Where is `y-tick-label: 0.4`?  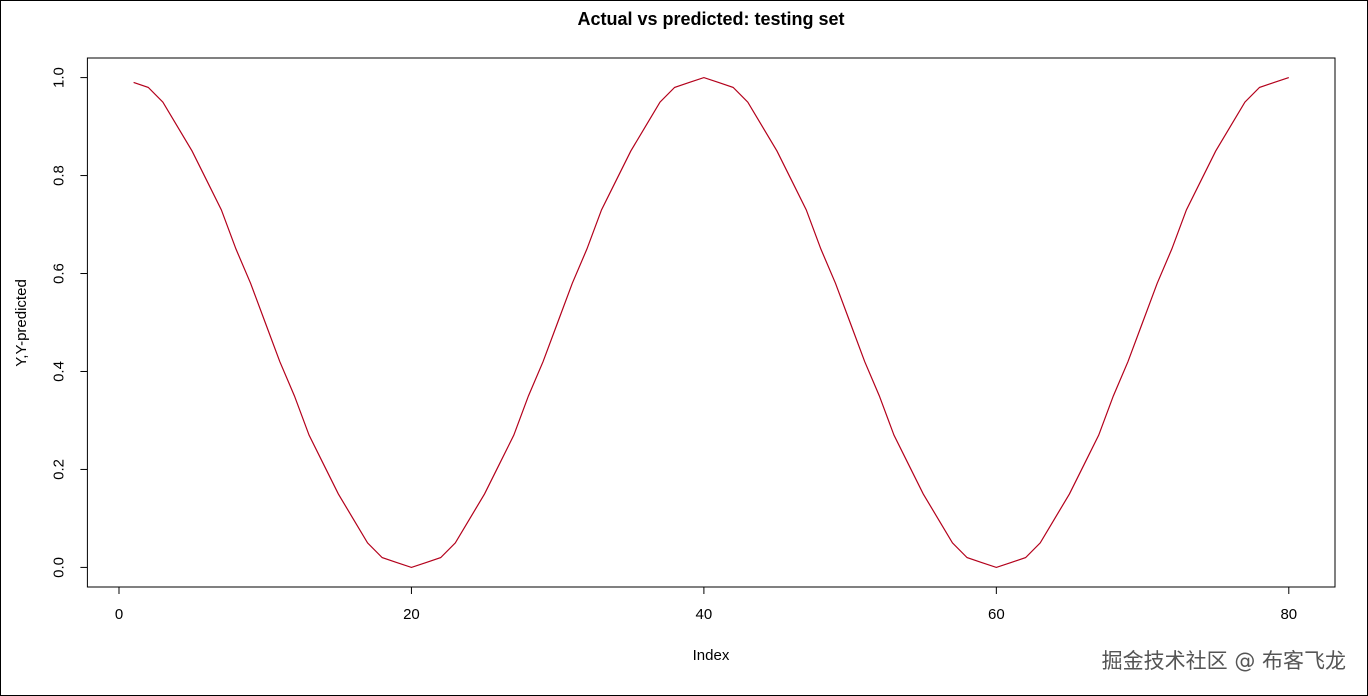
y-tick-label: 0.4 is located at coordinates (58, 371).